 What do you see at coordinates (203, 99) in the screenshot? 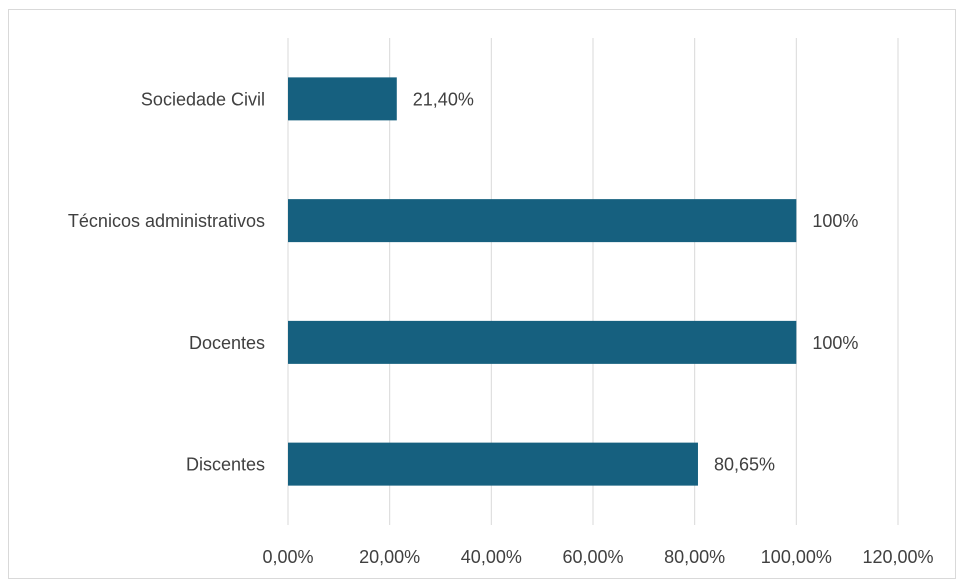
I see `category-label: Sociedade Civil` at bounding box center [203, 99].